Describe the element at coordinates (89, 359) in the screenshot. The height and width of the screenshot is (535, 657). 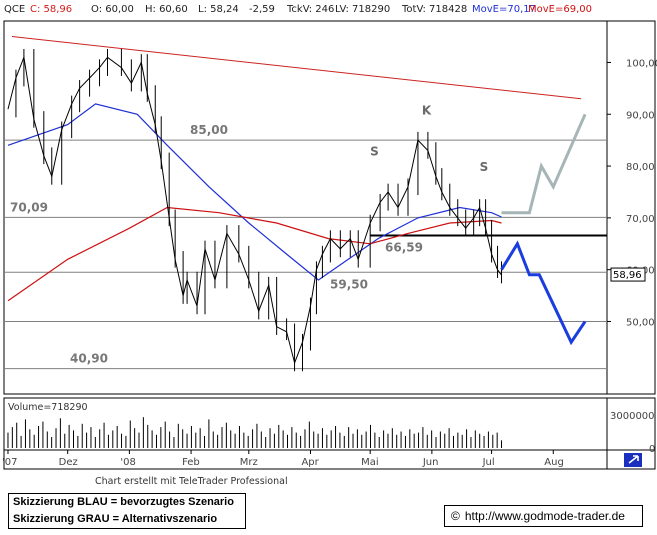
I see `level-label: 40,90` at that location.